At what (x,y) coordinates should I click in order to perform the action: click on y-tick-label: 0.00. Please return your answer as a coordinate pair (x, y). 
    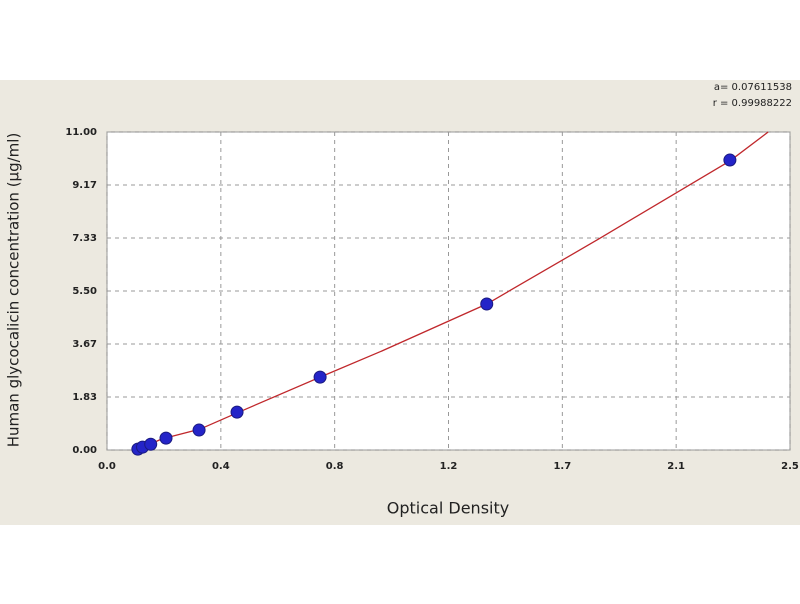
    Looking at the image, I should click on (84, 450).